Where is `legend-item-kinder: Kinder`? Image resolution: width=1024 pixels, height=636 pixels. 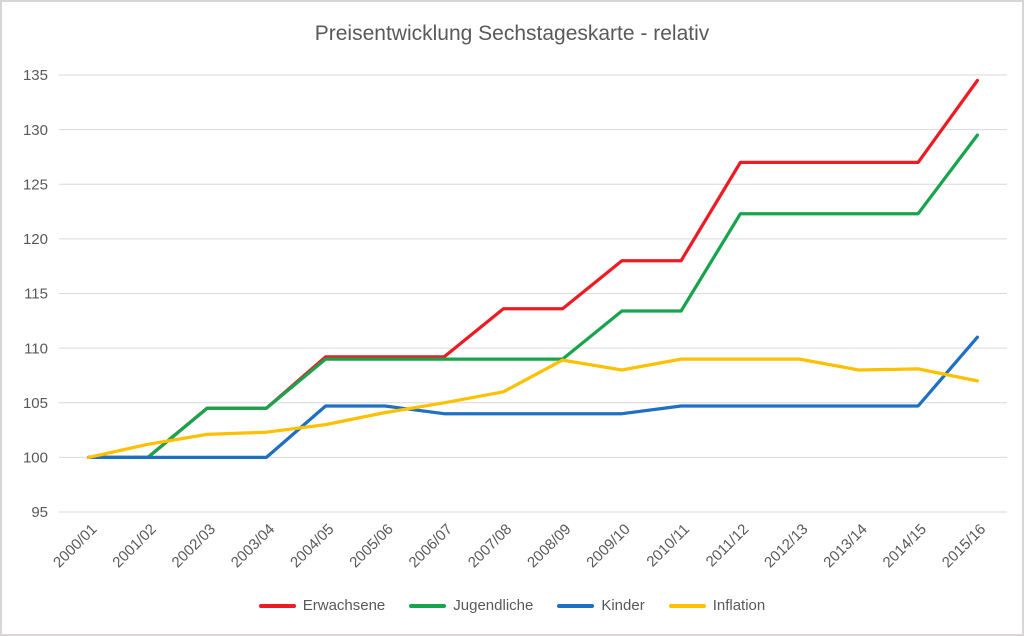
legend-item-kinder: Kinder is located at coordinates (601, 605).